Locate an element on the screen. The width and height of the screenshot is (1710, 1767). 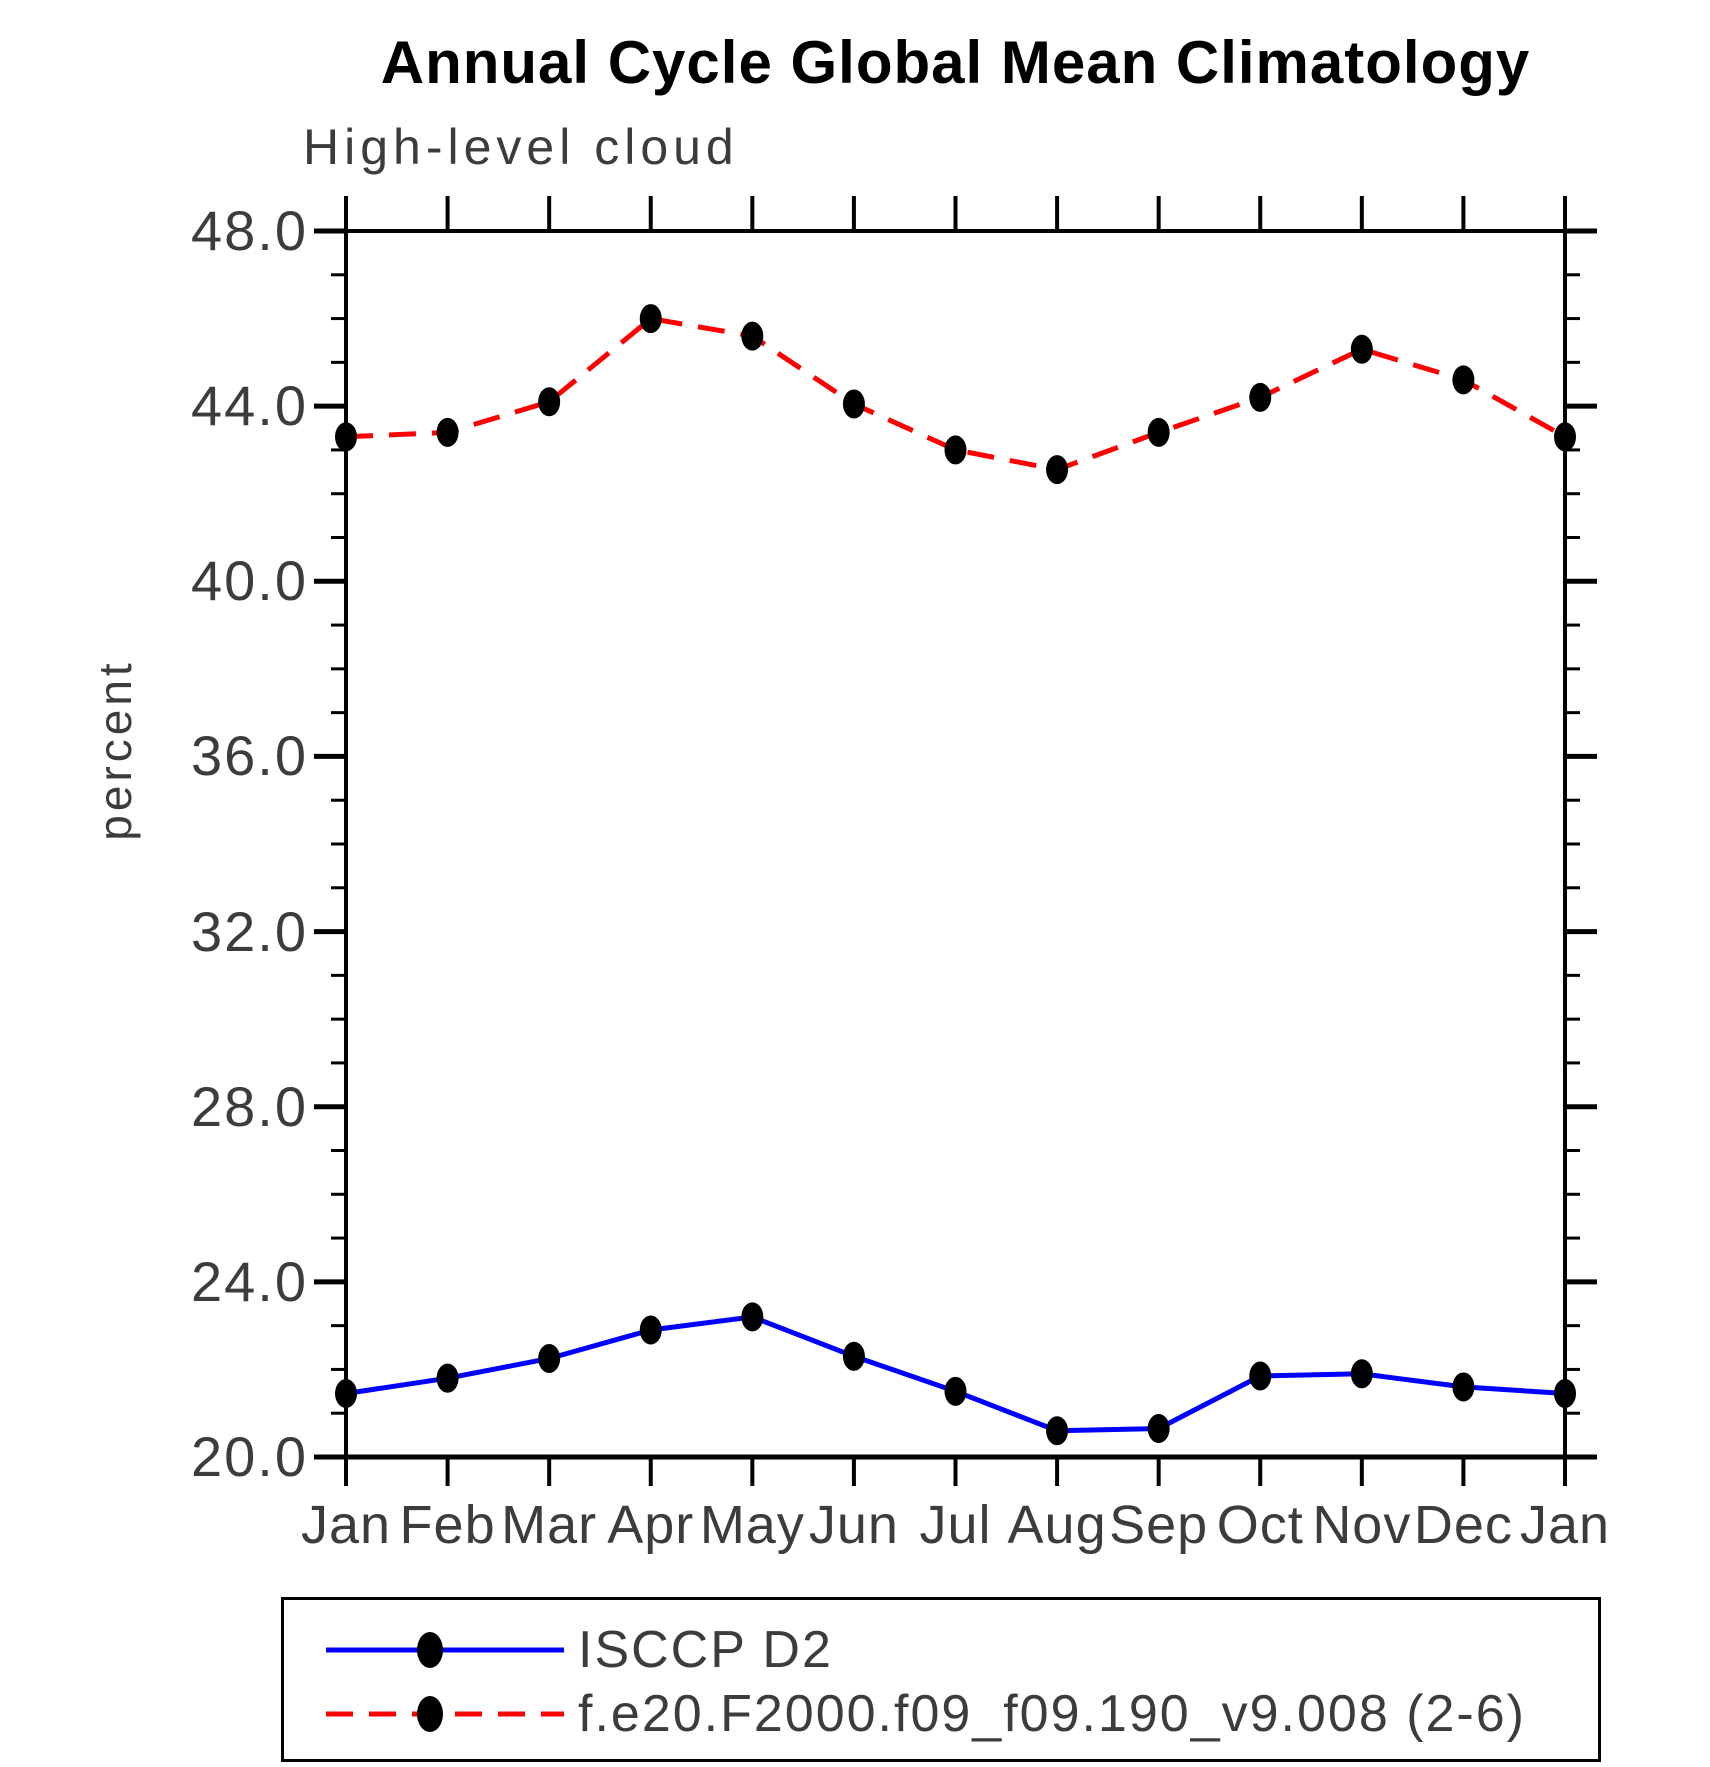
data-point-marker-s0-Aug is located at coordinates (1057, 1431).